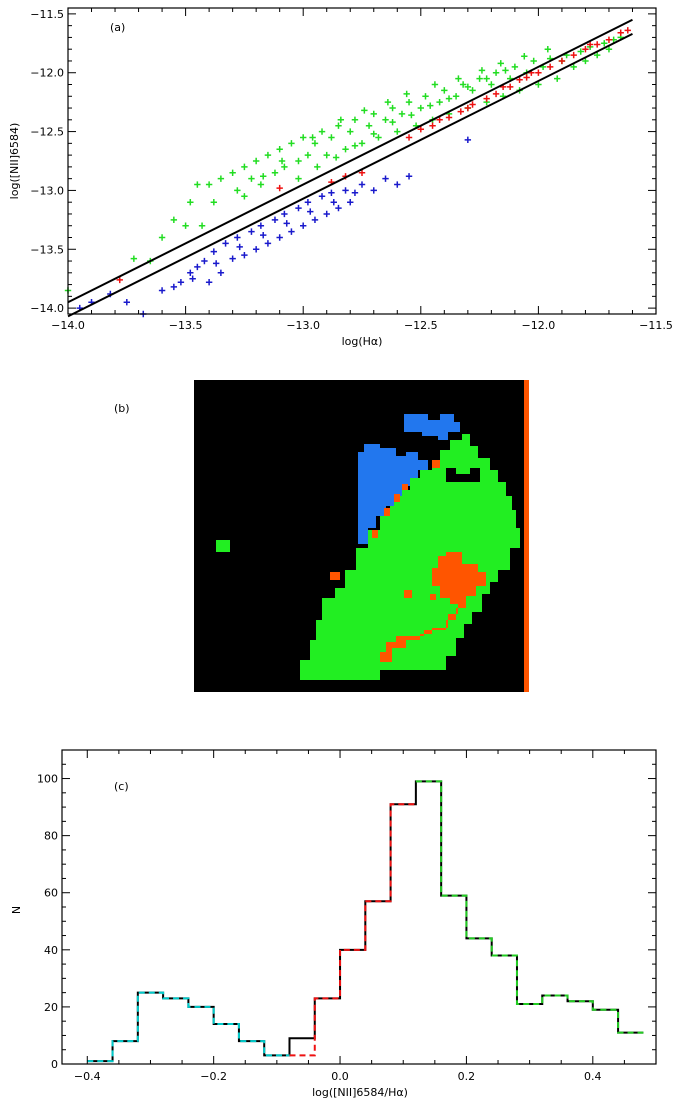 Image resolution: width=674 pixels, height=1104 pixels. Describe the element at coordinates (539, 325) in the screenshot. I see `x-tick-label: −12.0` at that location.